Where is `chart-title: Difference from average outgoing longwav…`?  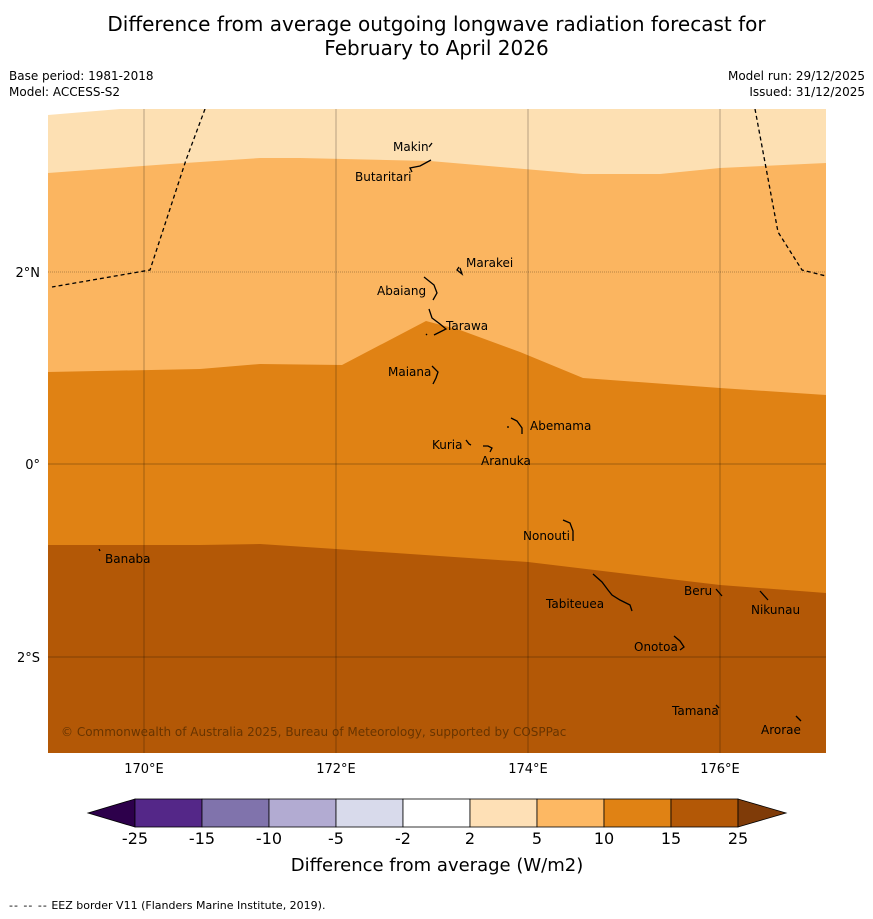 chart-title: Difference from average outgoing longwav… is located at coordinates (436, 36).